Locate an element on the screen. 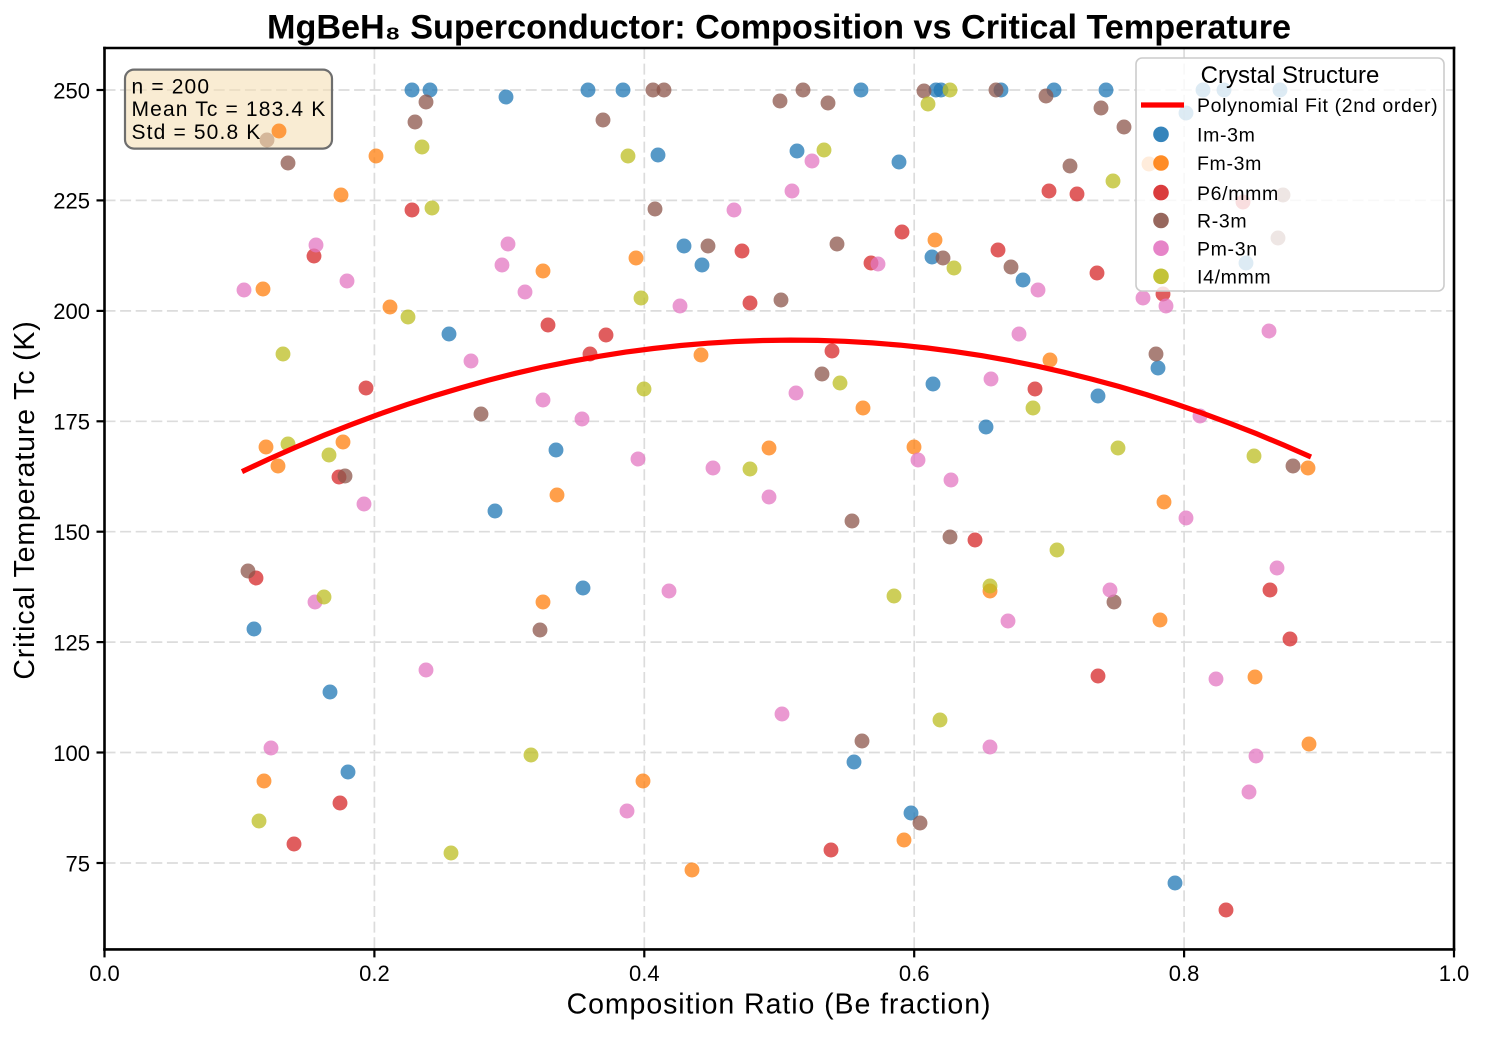 The width and height of the screenshot is (1485, 1039). svg-text: Polynomial Fit (2nd order) is located at coordinates (1317, 106).